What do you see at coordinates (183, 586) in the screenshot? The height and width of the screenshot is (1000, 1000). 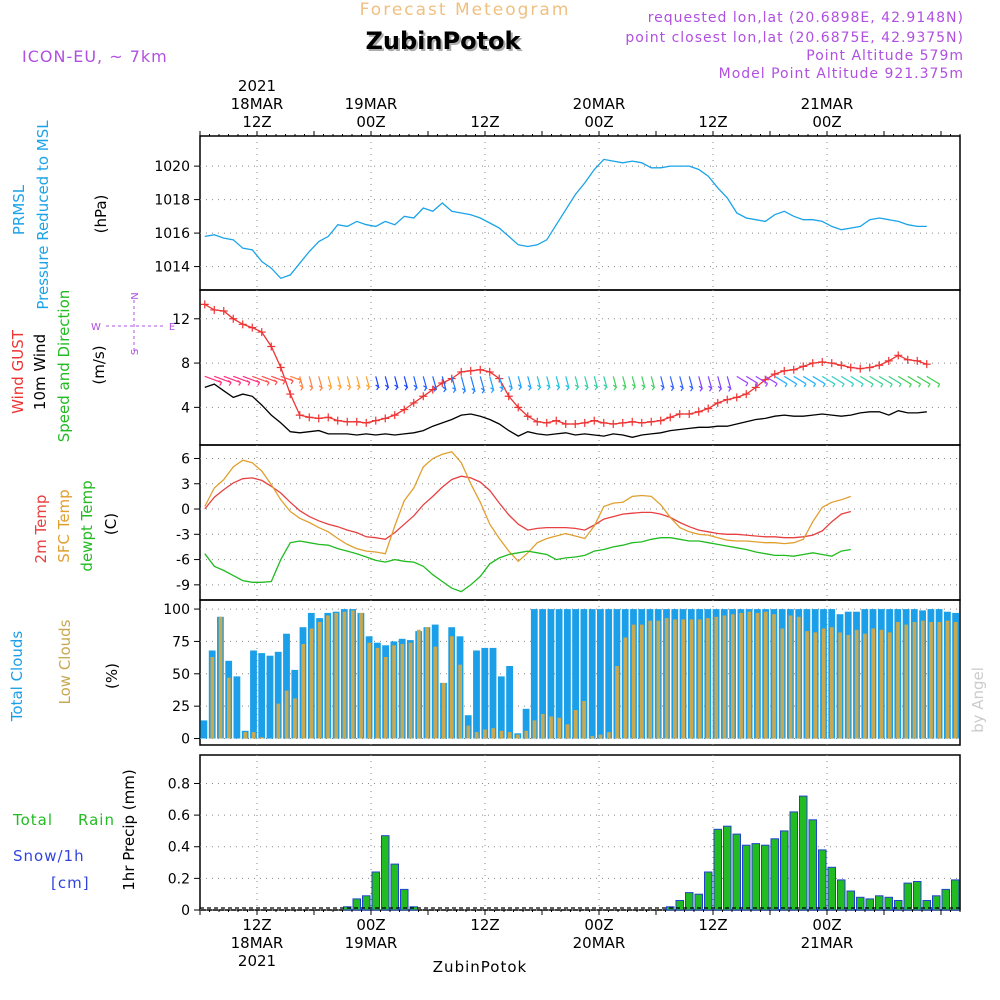 I see `y-tick-label: -9` at bounding box center [183, 586].